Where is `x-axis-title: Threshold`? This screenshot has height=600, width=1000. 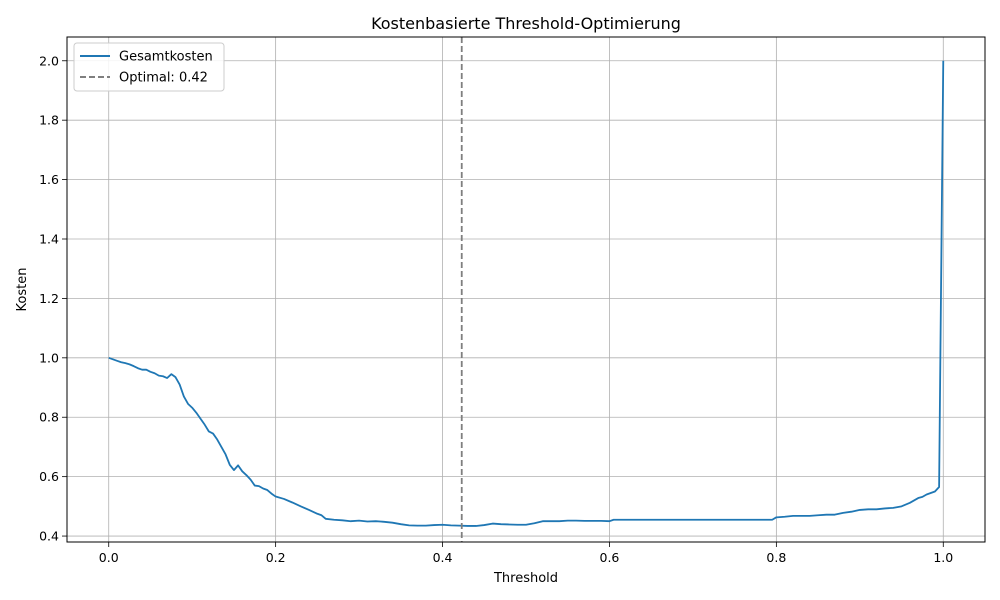 x-axis-title: Threshold is located at coordinates (525, 578).